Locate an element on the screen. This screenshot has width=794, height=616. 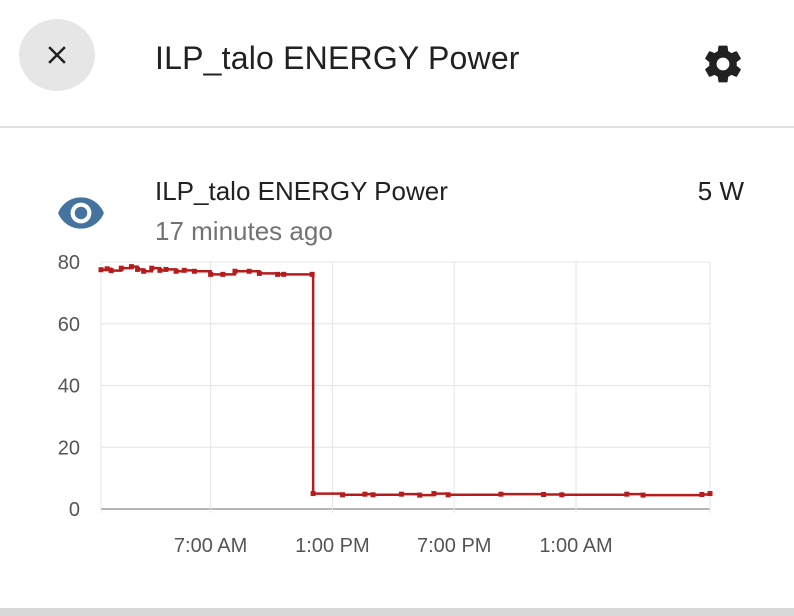
y-tick-label: 20 is located at coordinates (69, 448).